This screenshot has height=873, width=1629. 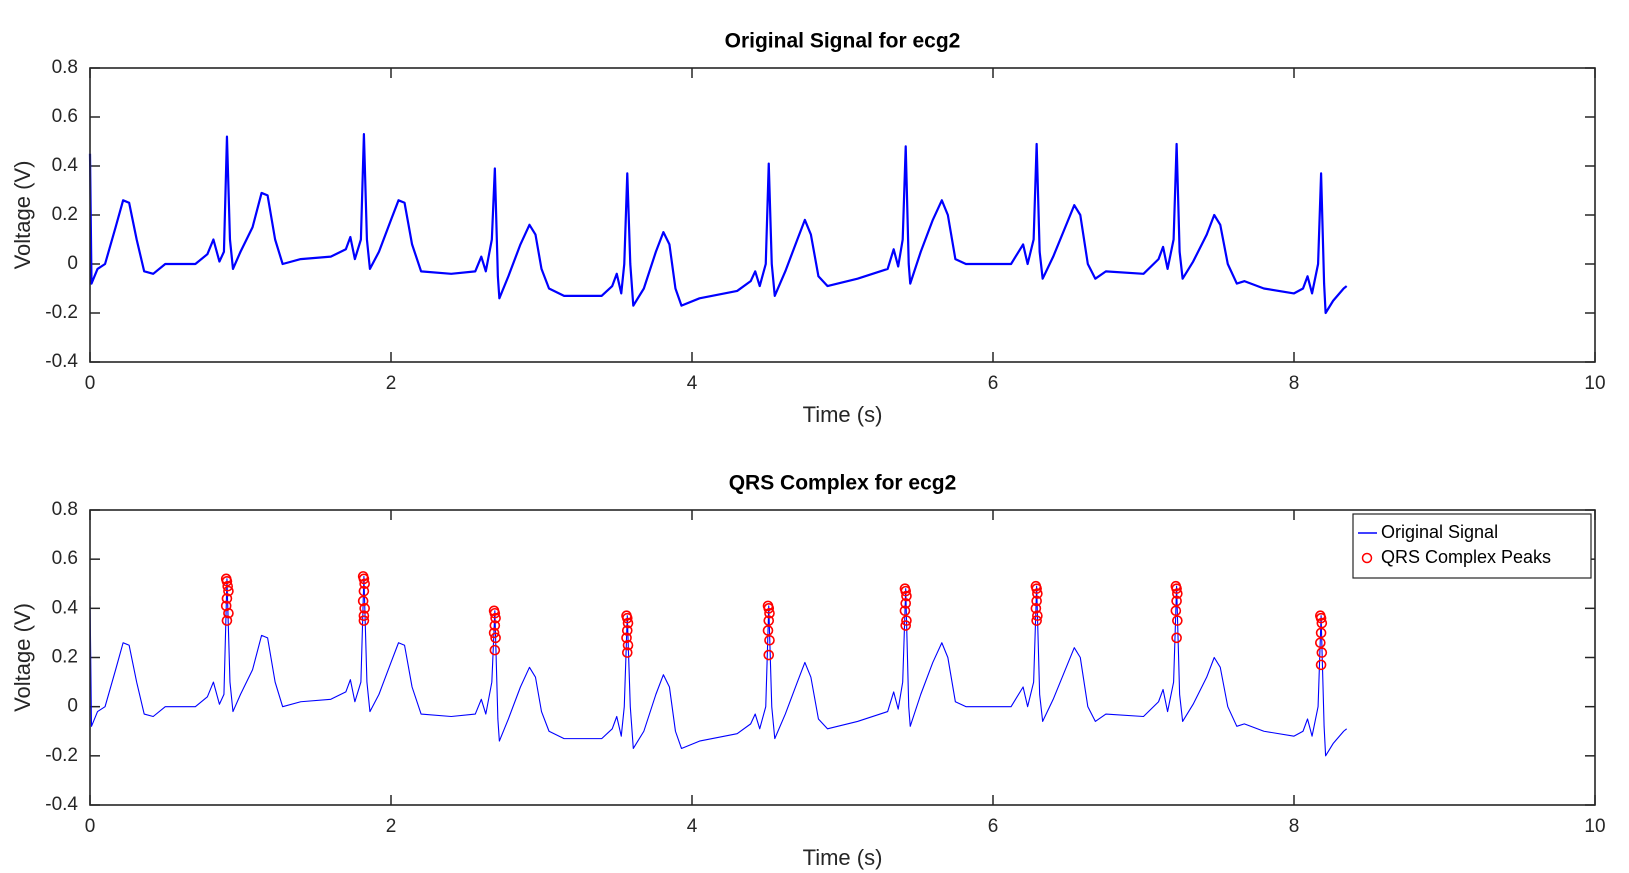 What do you see at coordinates (1466, 557) in the screenshot?
I see `legend-label: QRS Complex Peaks` at bounding box center [1466, 557].